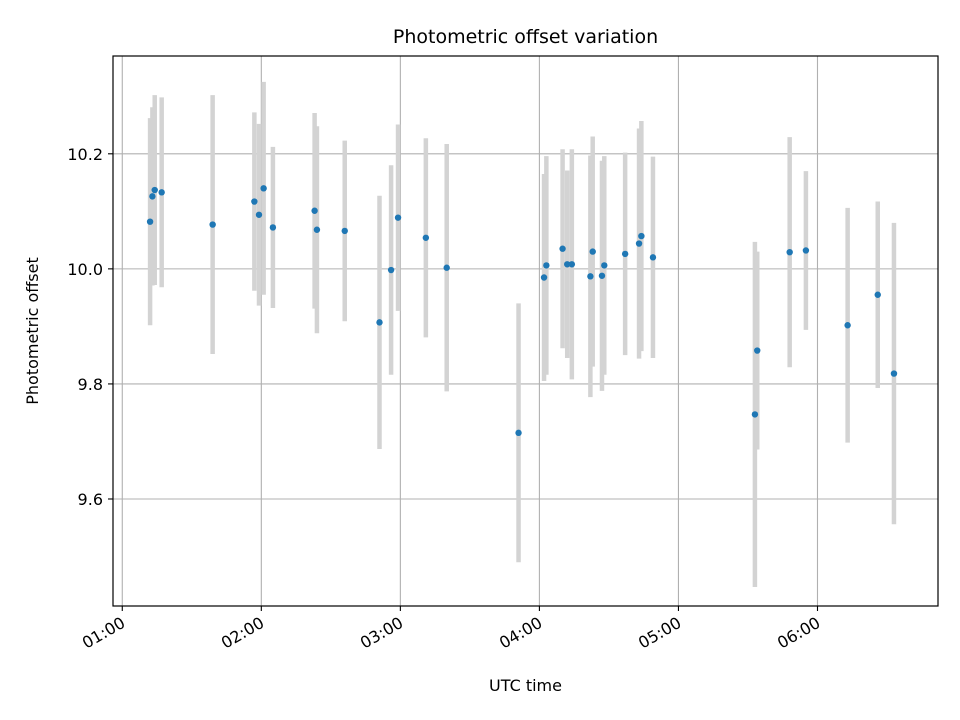 Image resolution: width=960 pixels, height=720 pixels. Describe the element at coordinates (90, 499) in the screenshot. I see `y-tick-label: 9.6` at that location.